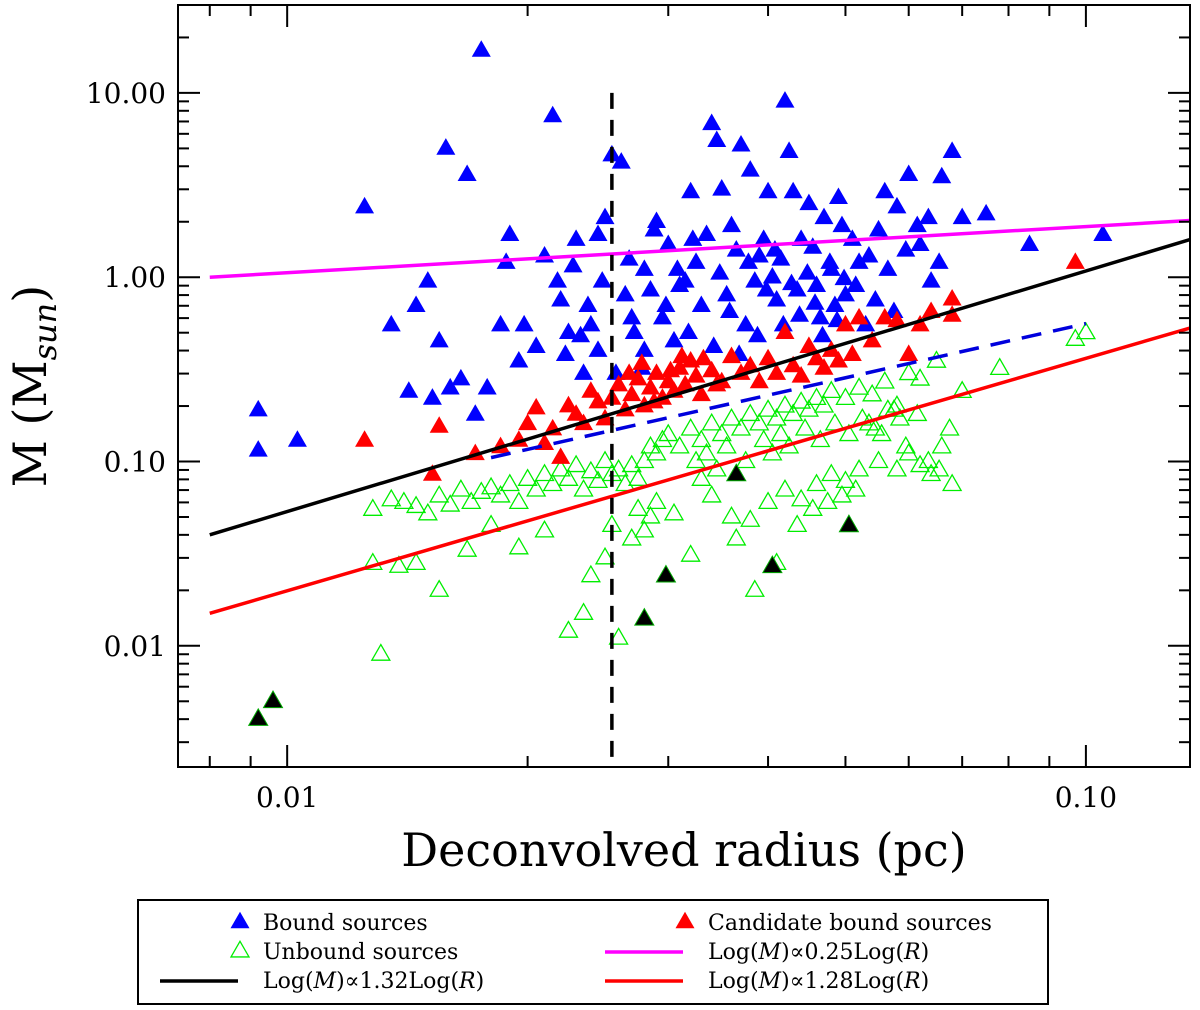 The height and width of the screenshot is (1010, 1200). I want to click on legend-marker-bound, so click(240, 920).